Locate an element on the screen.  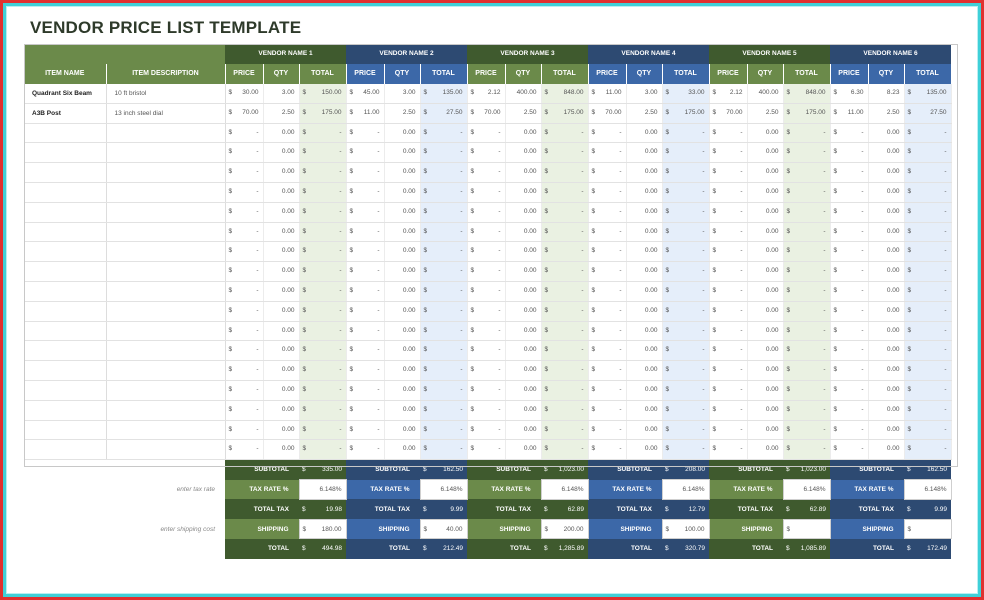
price-cell: $2.12 is located at coordinates (486, 93).